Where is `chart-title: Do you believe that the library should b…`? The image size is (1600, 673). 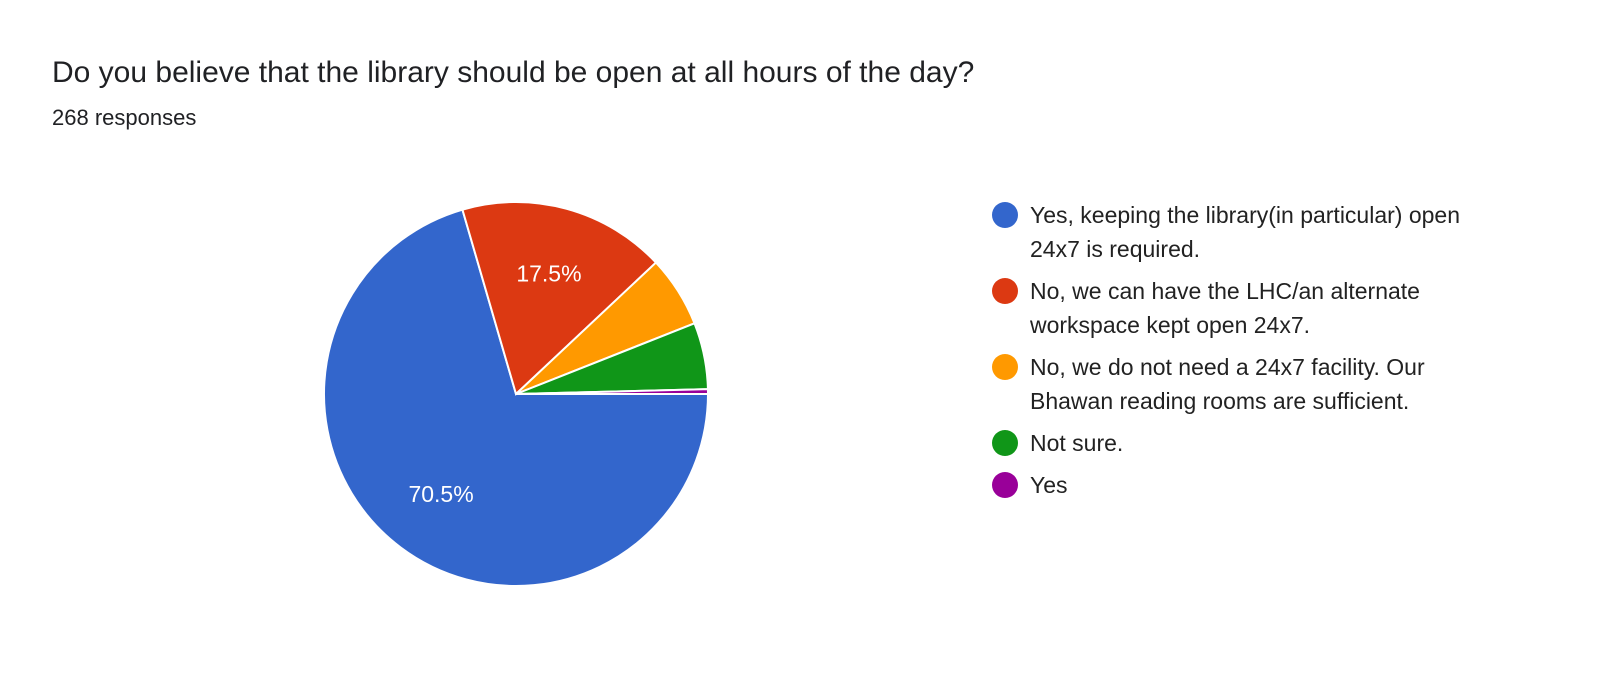
chart-title: Do you believe that the library should b… is located at coordinates (513, 72).